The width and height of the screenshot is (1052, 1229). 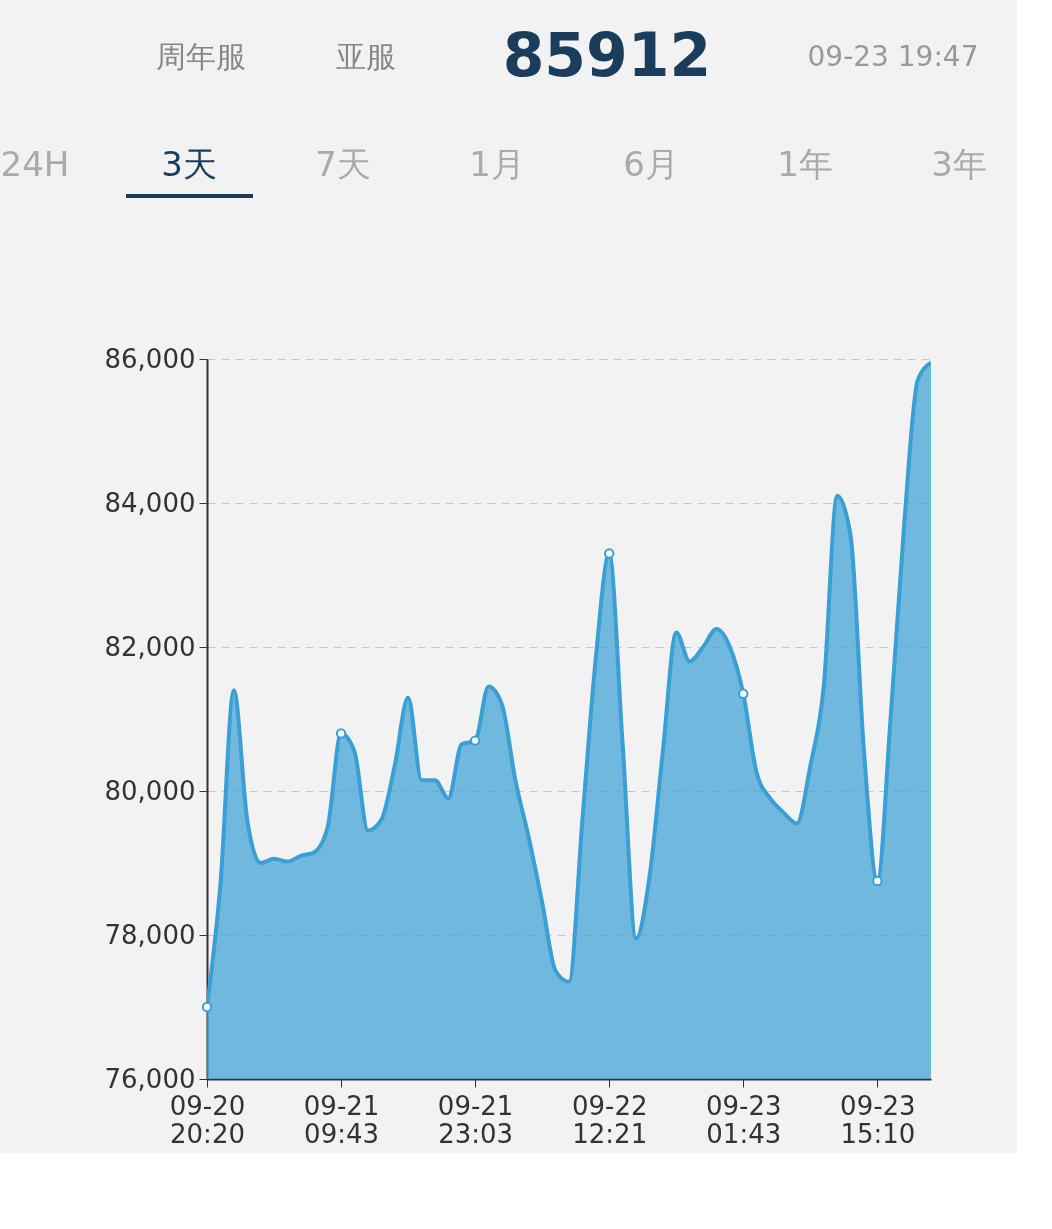 What do you see at coordinates (150, 934) in the screenshot?
I see `y-tick-label: 78,000` at bounding box center [150, 934].